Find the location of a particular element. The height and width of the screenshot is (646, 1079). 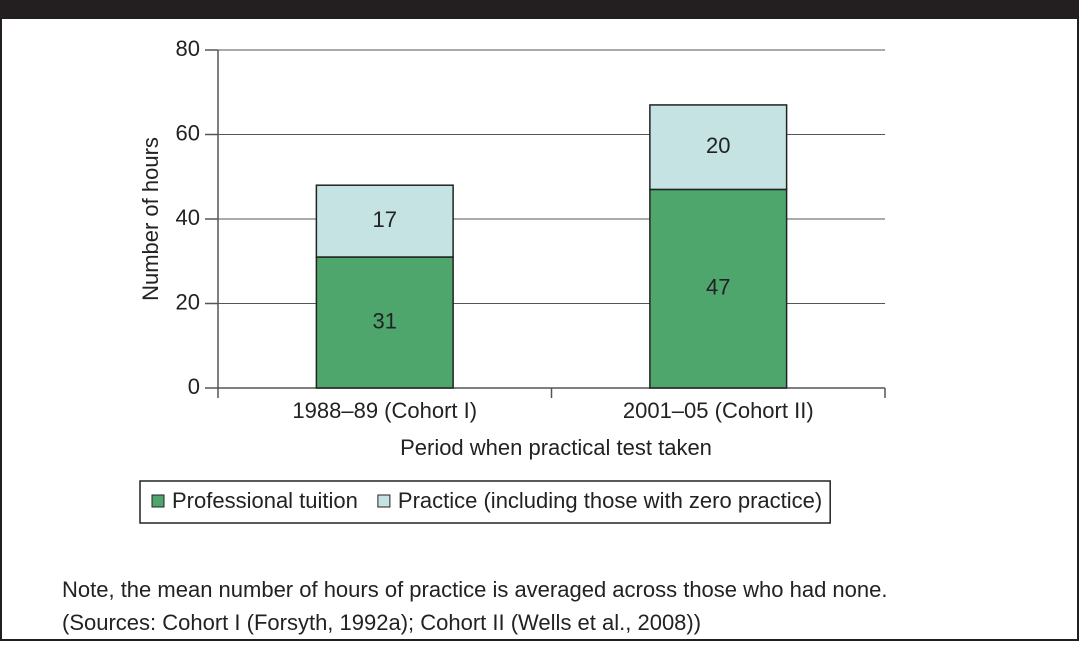

data-label: 31 is located at coordinates (385, 320).